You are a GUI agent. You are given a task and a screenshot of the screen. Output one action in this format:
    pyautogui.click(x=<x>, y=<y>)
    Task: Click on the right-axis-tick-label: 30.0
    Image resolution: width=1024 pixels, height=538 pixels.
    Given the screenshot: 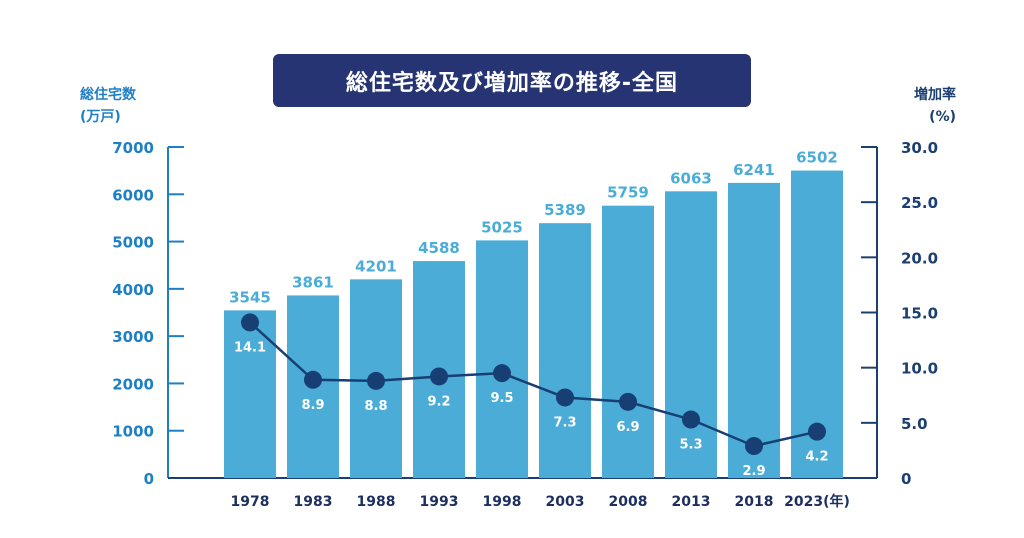 What is the action you would take?
    pyautogui.click(x=919, y=148)
    